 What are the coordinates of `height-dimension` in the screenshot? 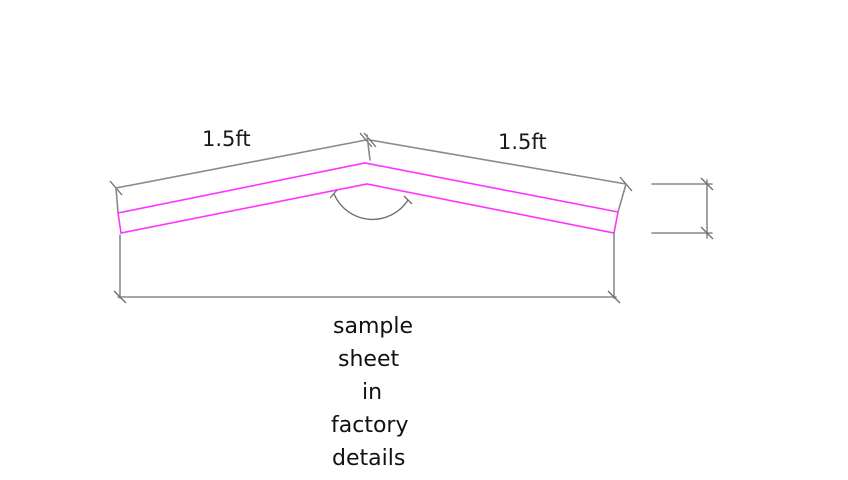 It's located at (682, 208).